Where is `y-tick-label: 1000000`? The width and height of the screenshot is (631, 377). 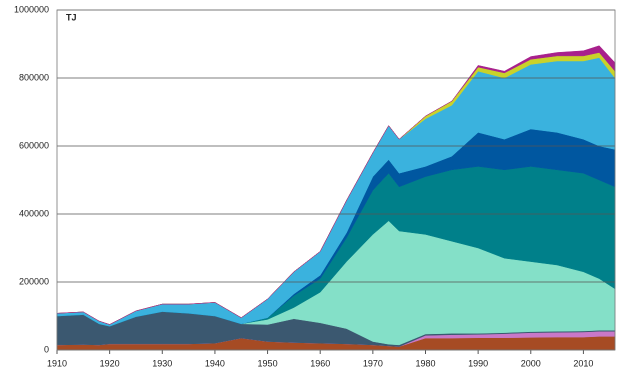
y-tick-label: 1000000 is located at coordinates (31, 9).